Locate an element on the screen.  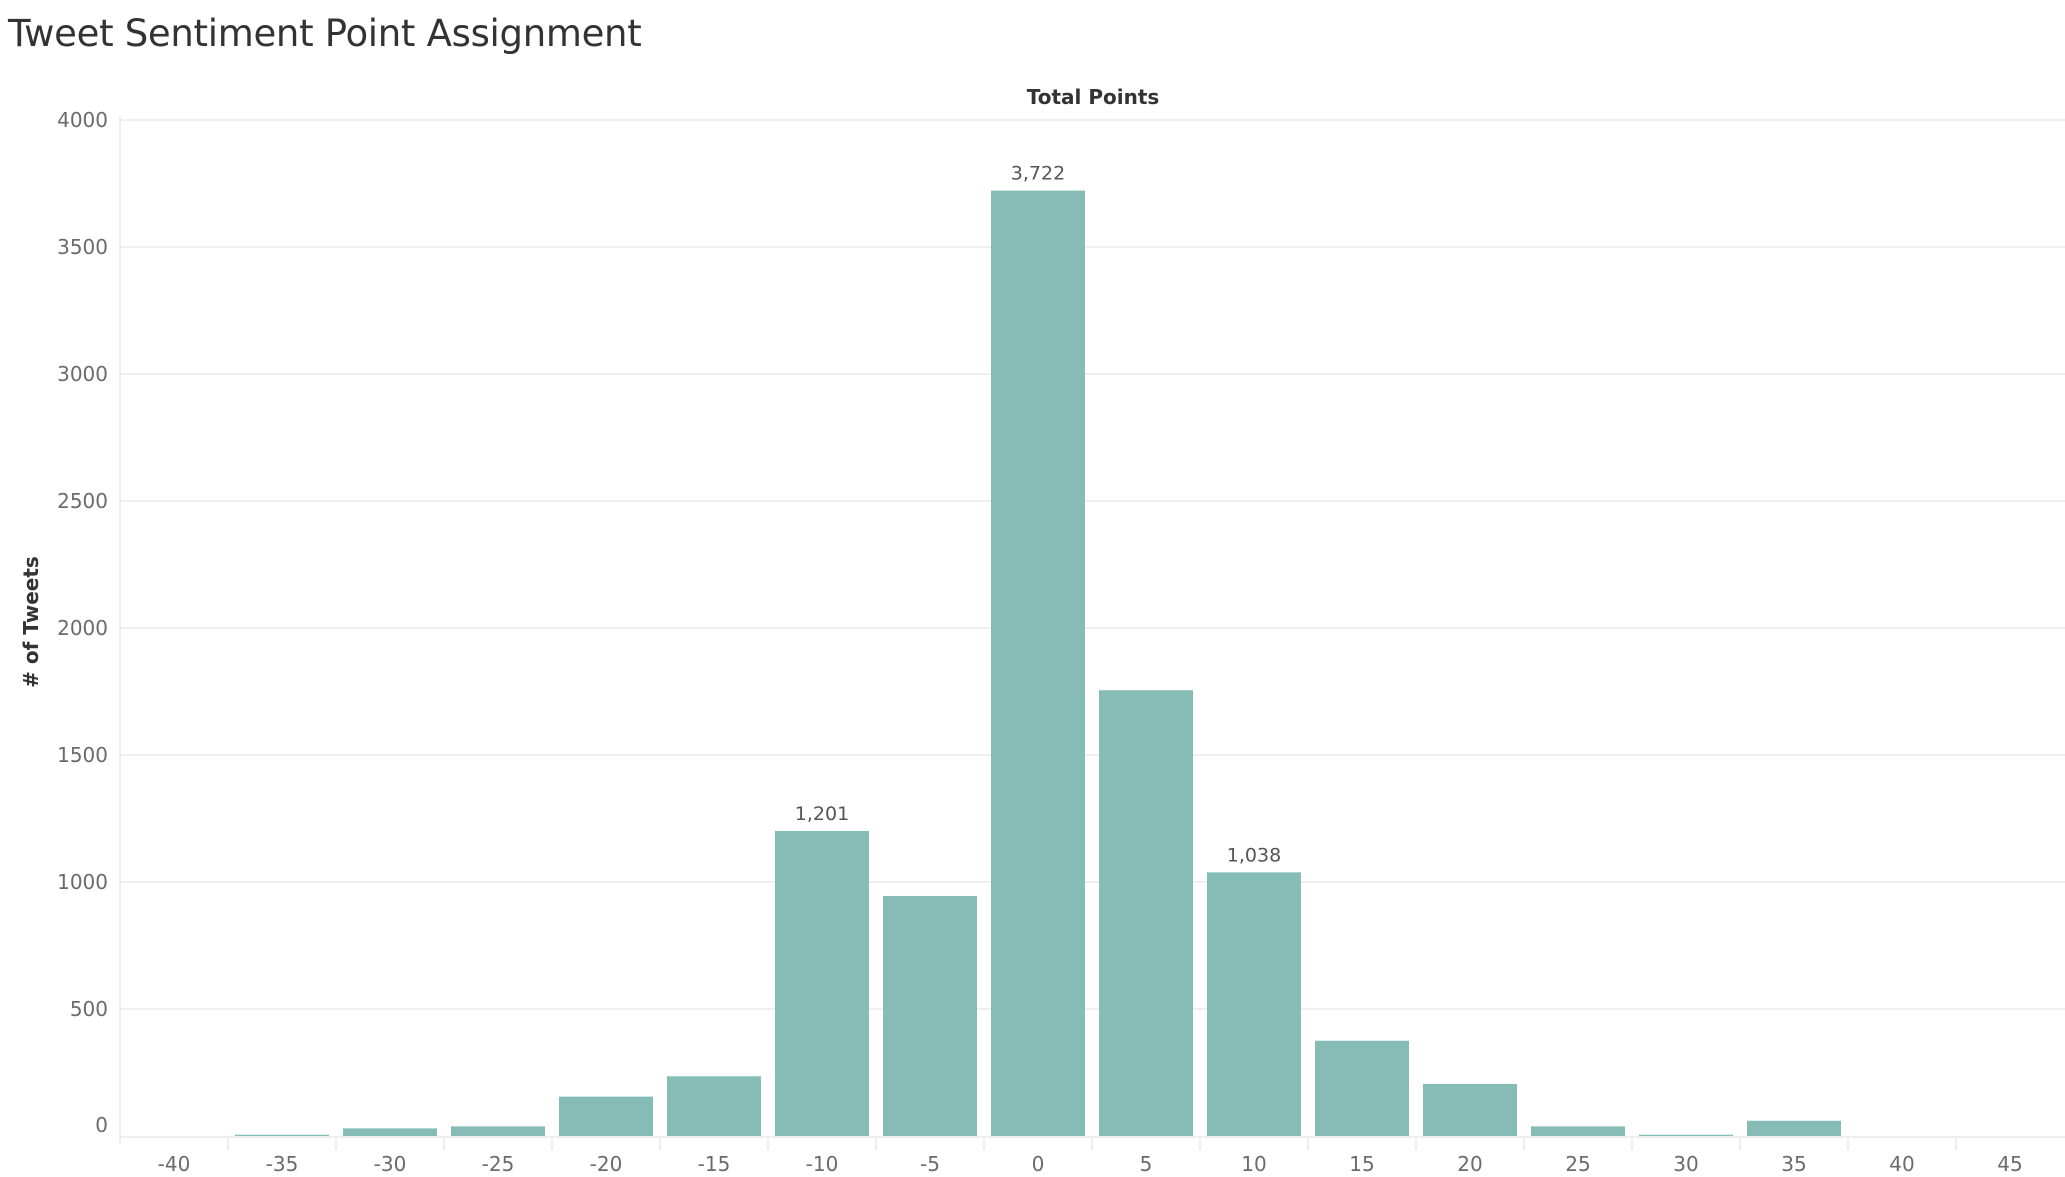
x-tick-label: 0 is located at coordinates (1038, 1164).